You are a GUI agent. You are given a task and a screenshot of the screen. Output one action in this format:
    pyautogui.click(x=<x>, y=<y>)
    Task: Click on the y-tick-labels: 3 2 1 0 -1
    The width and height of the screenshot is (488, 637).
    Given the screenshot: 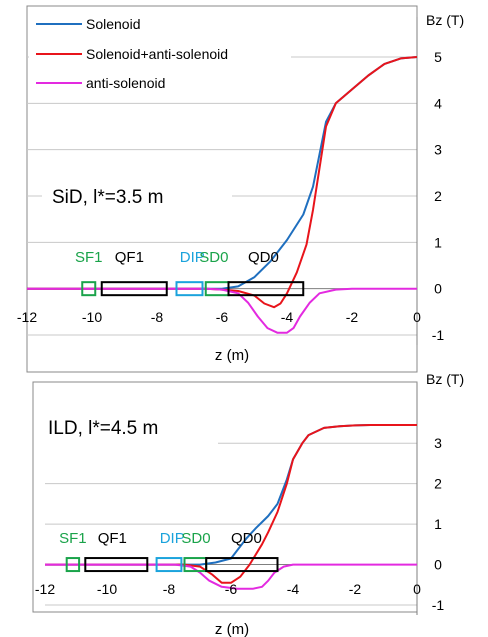 What is the action you would take?
    pyautogui.click(x=438, y=524)
    